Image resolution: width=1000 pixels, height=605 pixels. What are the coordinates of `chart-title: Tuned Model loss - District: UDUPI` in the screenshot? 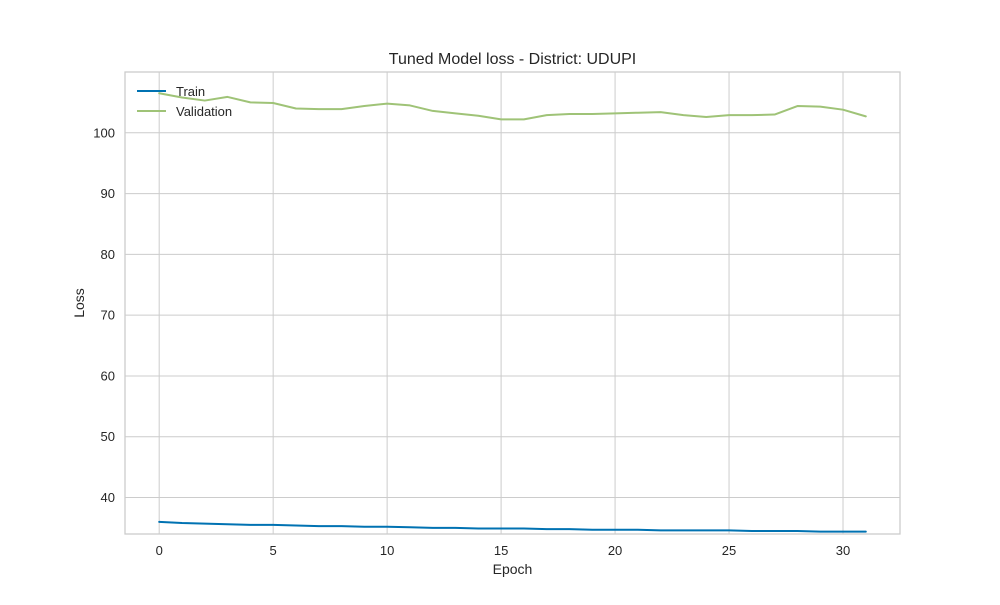 It's located at (512, 59).